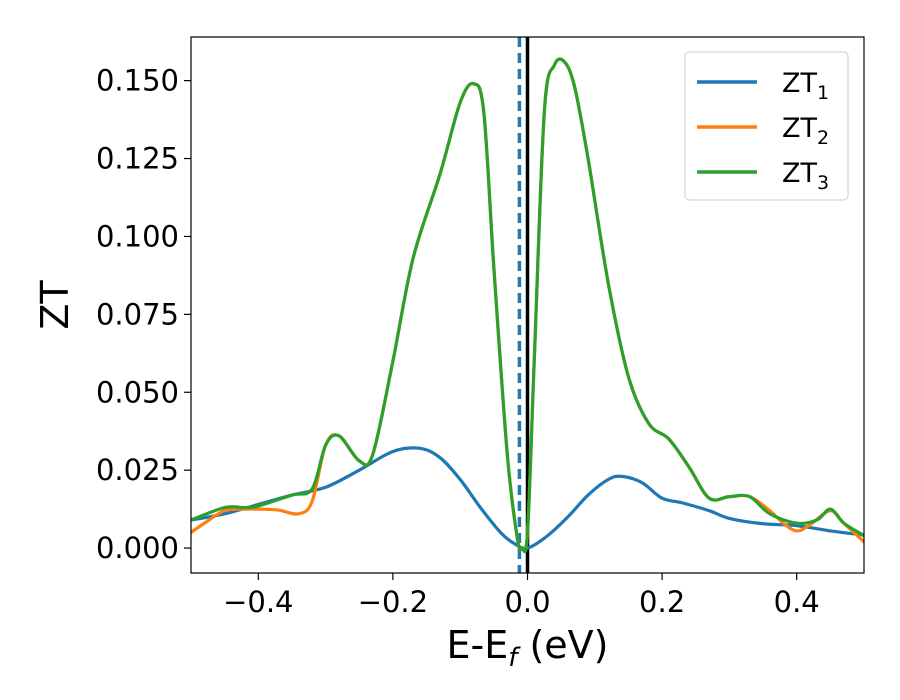 This screenshot has width=900, height=700. I want to click on legend-label-3: ZT3, so click(805, 176).